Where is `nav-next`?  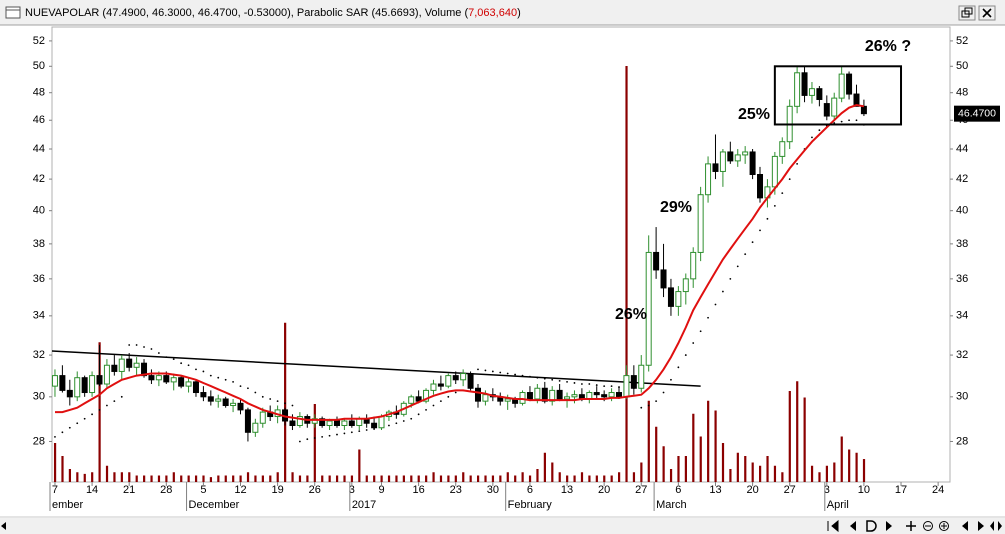
nav-next is located at coordinates (889, 526).